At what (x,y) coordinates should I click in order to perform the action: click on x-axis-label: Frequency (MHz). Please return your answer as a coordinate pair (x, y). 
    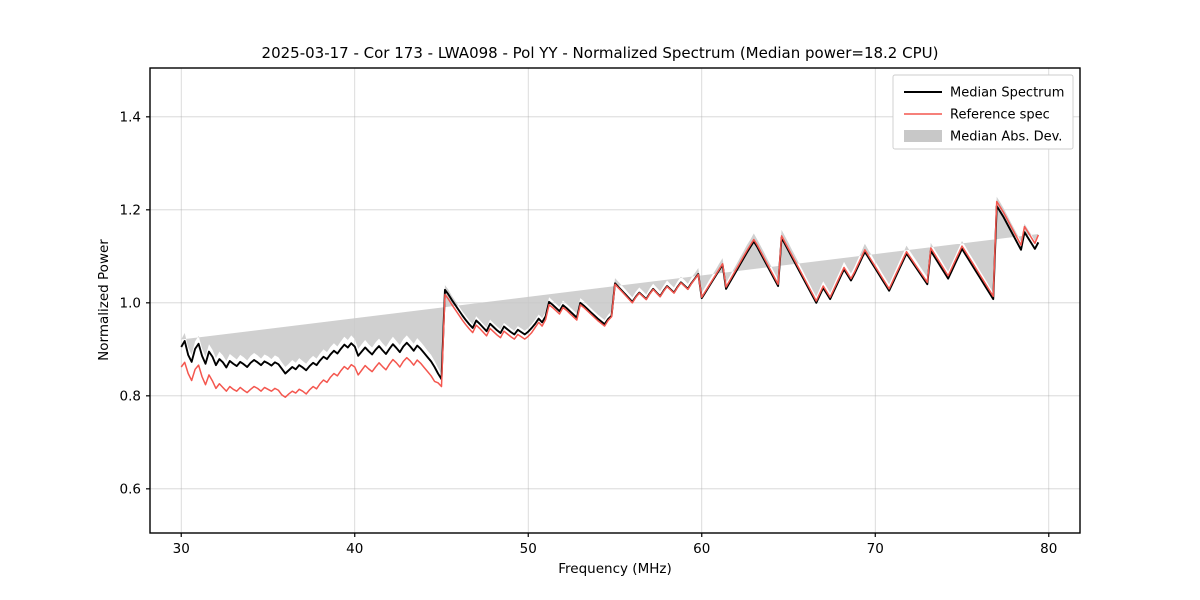
    Looking at the image, I should click on (614, 569).